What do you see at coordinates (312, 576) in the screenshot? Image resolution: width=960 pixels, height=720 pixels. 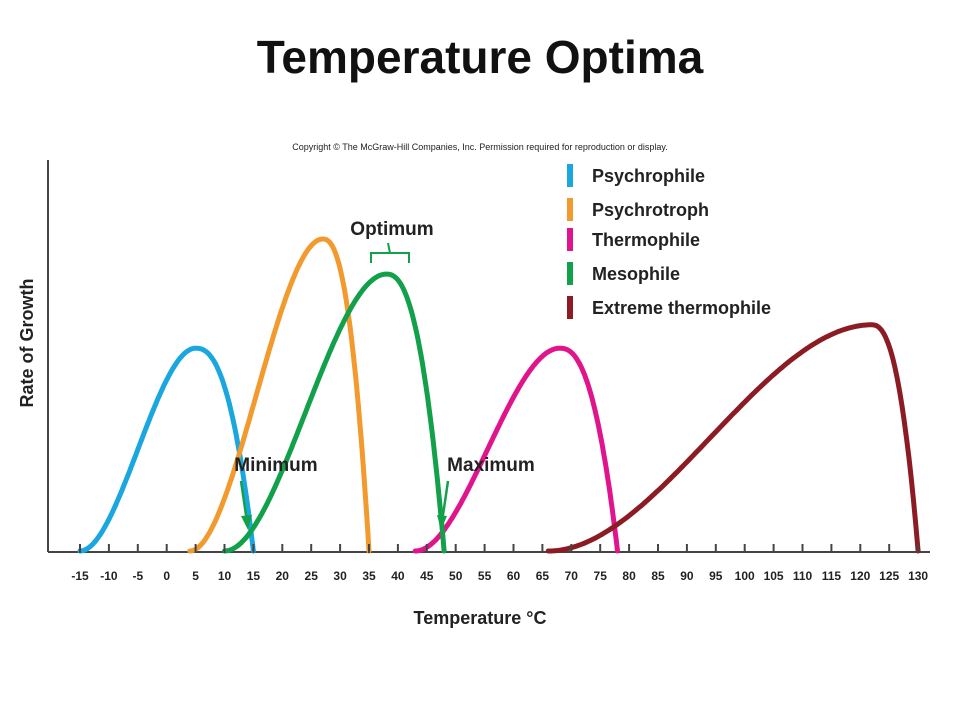 I see `x-tick-label: 25` at bounding box center [312, 576].